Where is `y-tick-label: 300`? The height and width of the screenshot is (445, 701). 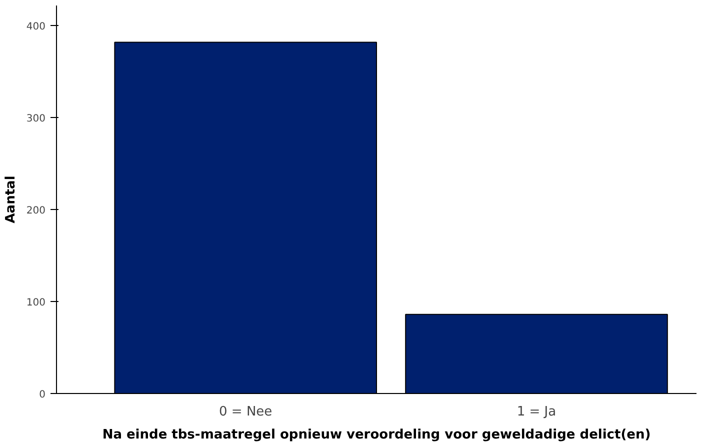 y-tick-label: 300 is located at coordinates (36, 119).